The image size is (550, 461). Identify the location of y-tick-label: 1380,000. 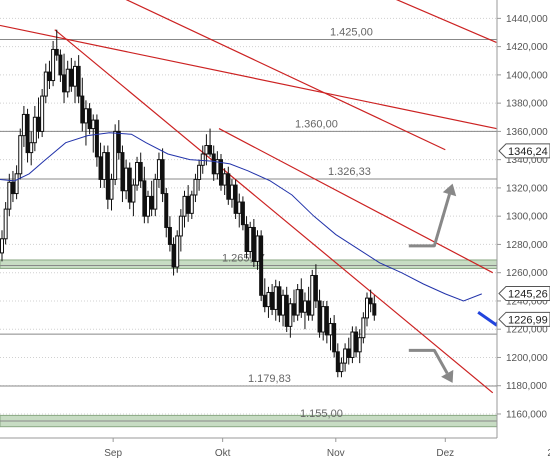
(527, 104).